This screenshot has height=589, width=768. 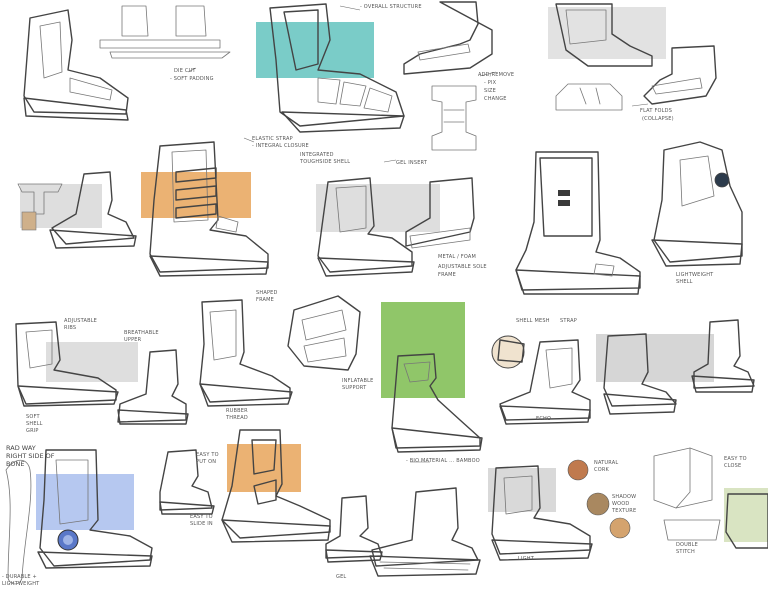 What do you see at coordinates (70, 328) in the screenshot?
I see `annotation-text: RIBS` at bounding box center [70, 328].